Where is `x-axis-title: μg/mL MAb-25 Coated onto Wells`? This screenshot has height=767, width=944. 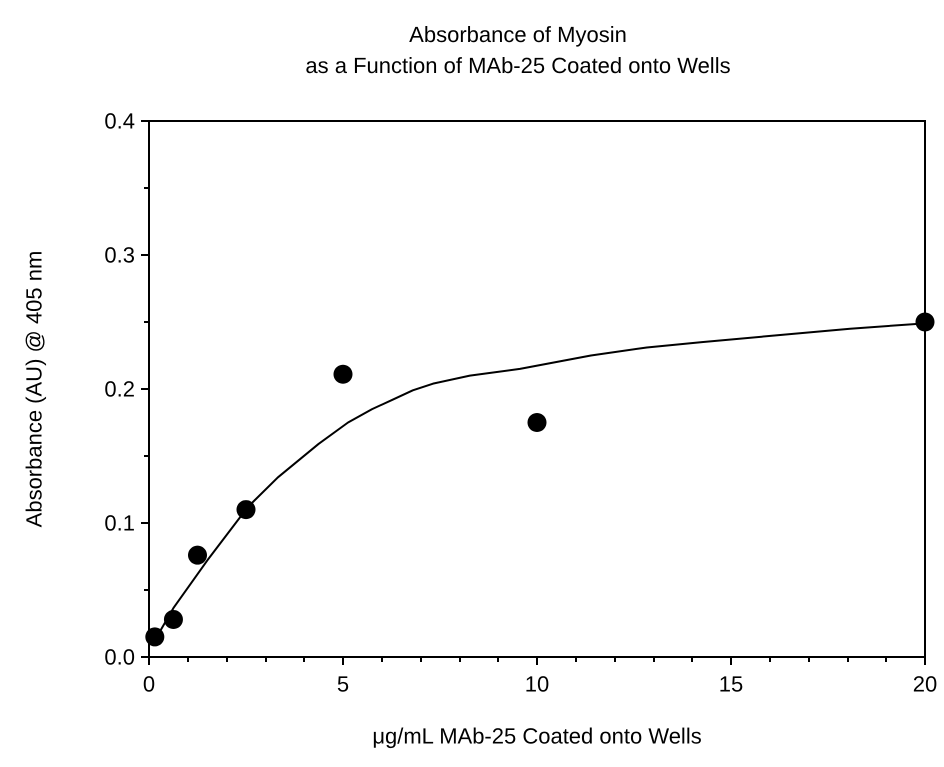 x-axis-title: μg/mL MAb-25 Coated onto Wells is located at coordinates (537, 736).